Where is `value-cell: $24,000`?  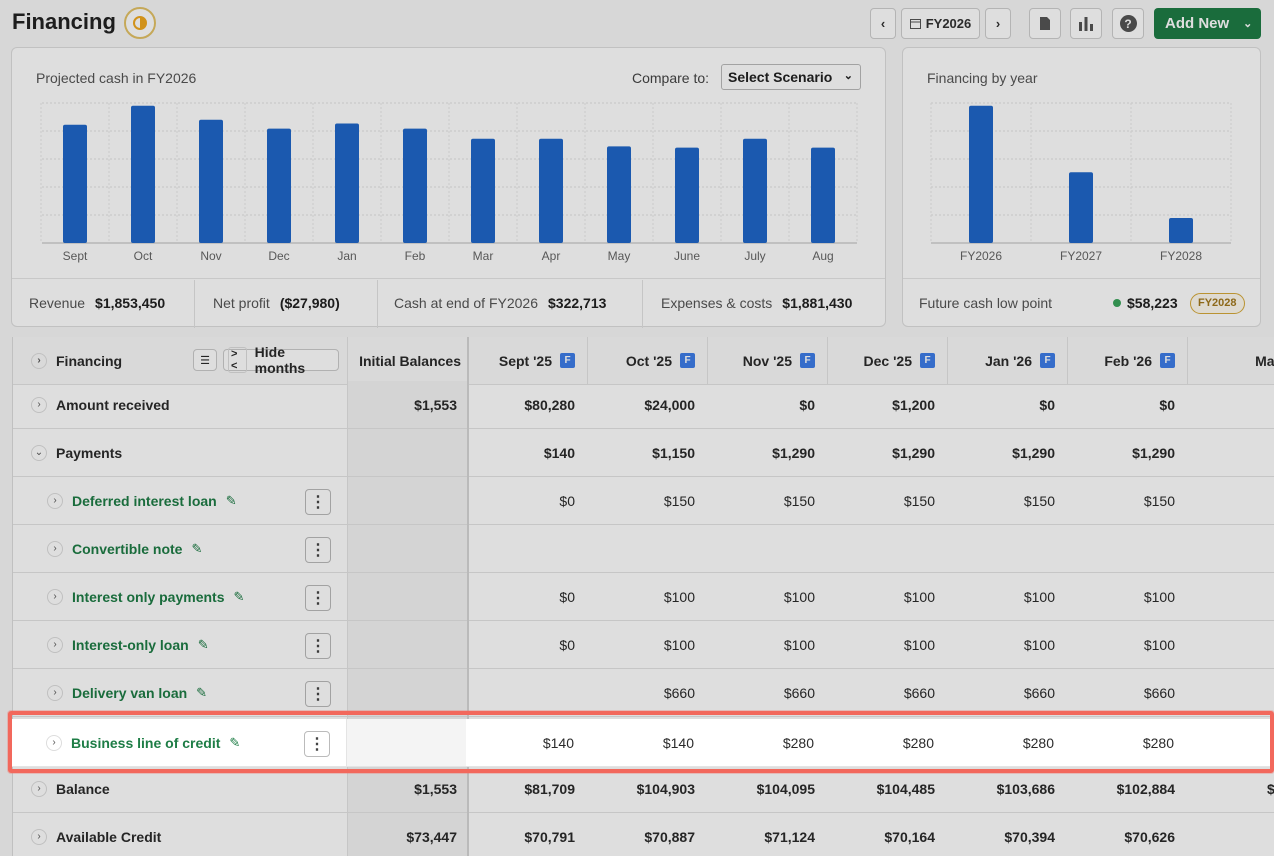 value-cell: $24,000 is located at coordinates (669, 404).